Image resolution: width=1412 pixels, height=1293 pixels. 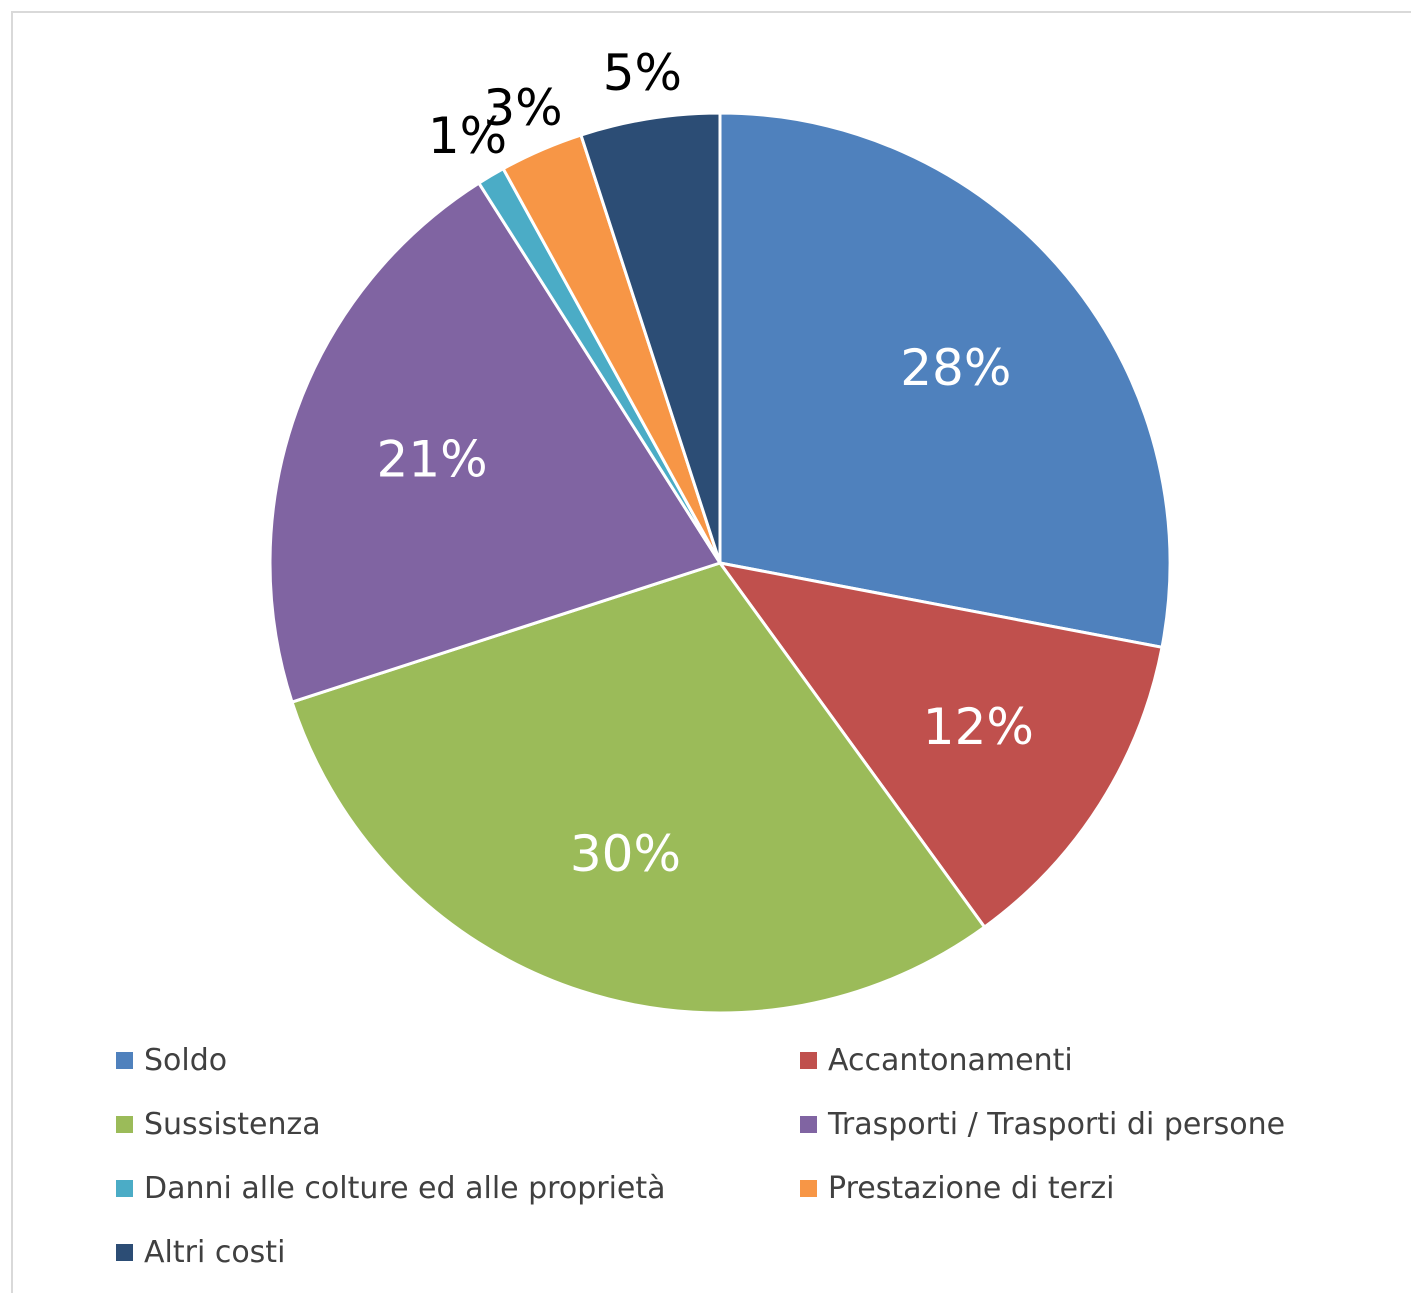 I want to click on data-label-altri-costi: 5%, so click(x=642, y=73).